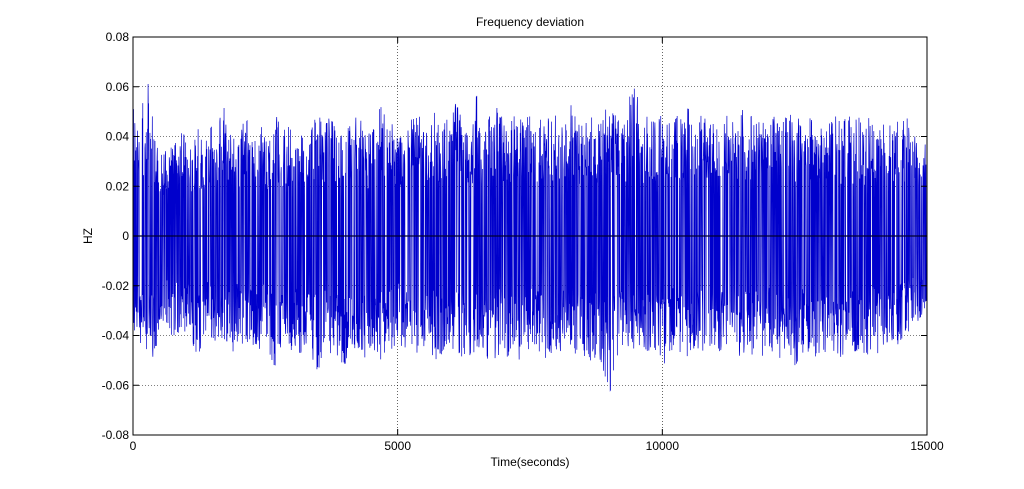  What do you see at coordinates (118, 137) in the screenshot?
I see `y-tick-label: 0.04` at bounding box center [118, 137].